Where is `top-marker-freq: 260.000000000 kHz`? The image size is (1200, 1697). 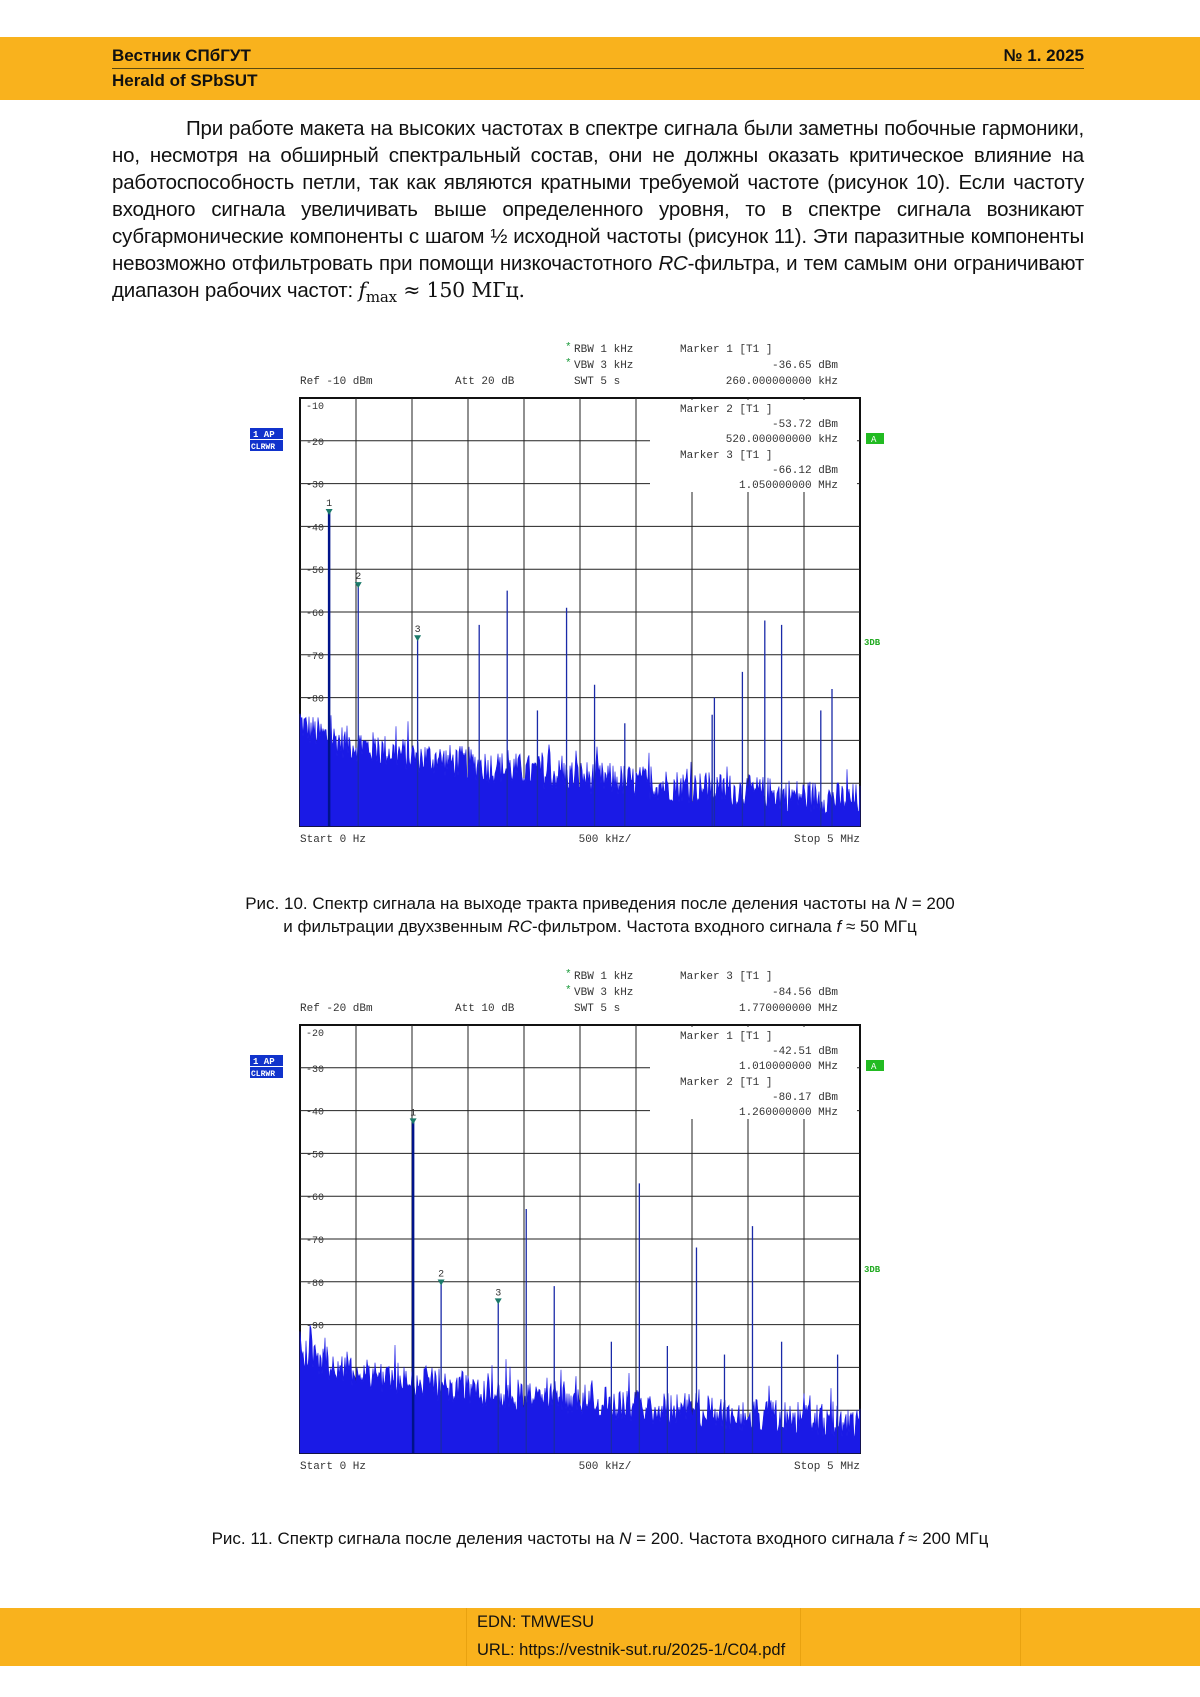 top-marker-freq: 260.000000000 kHz is located at coordinates (782, 382).